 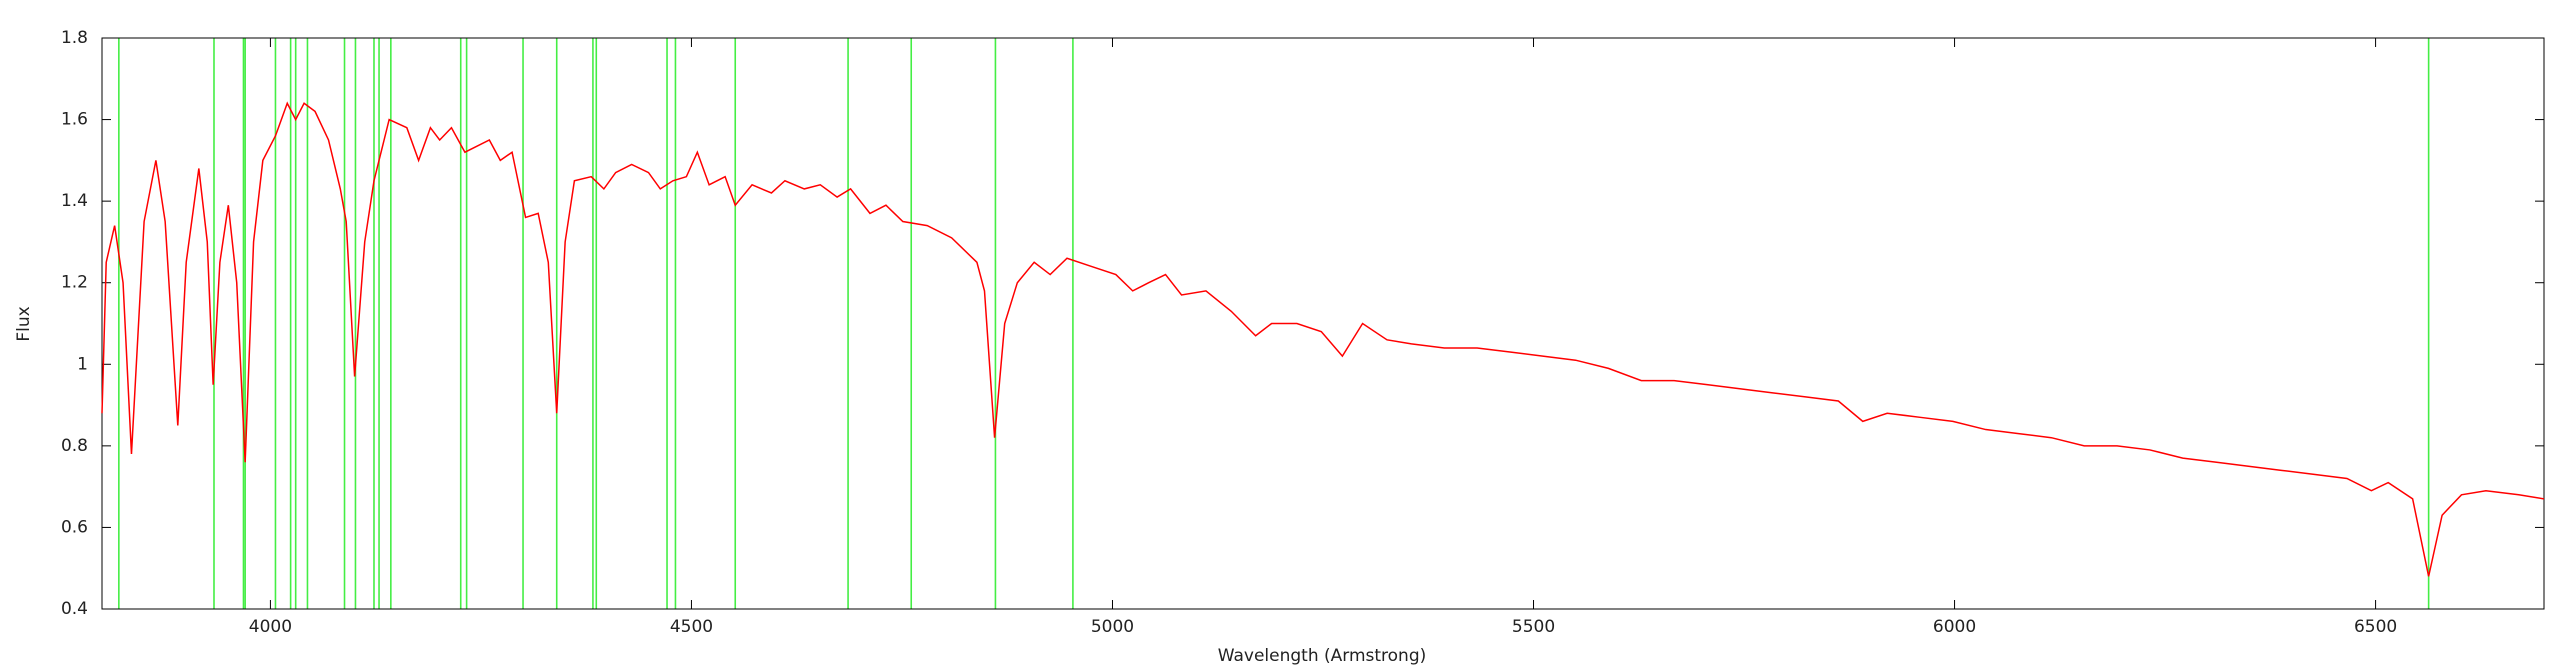 I want to click on y-tick-label: 1, so click(x=82, y=364).